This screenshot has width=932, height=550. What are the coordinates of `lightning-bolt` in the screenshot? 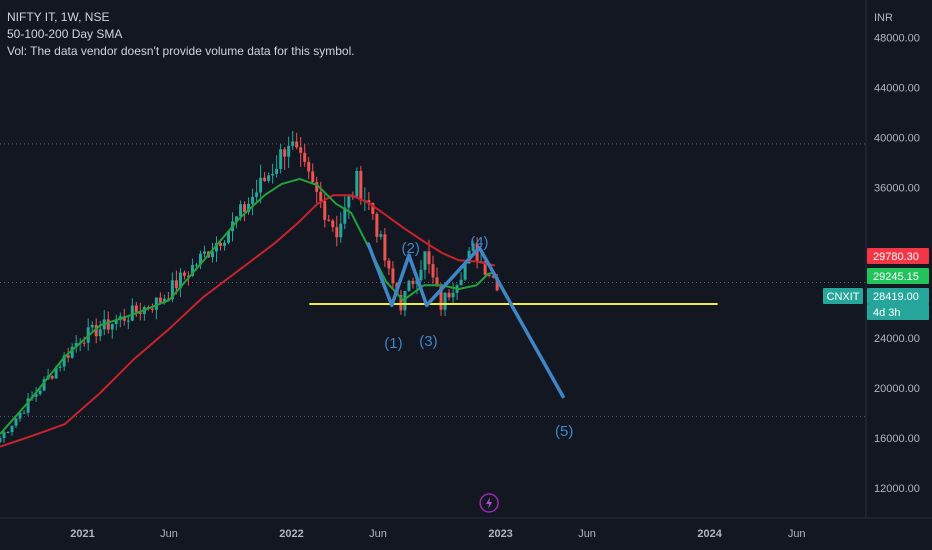 It's located at (489, 503).